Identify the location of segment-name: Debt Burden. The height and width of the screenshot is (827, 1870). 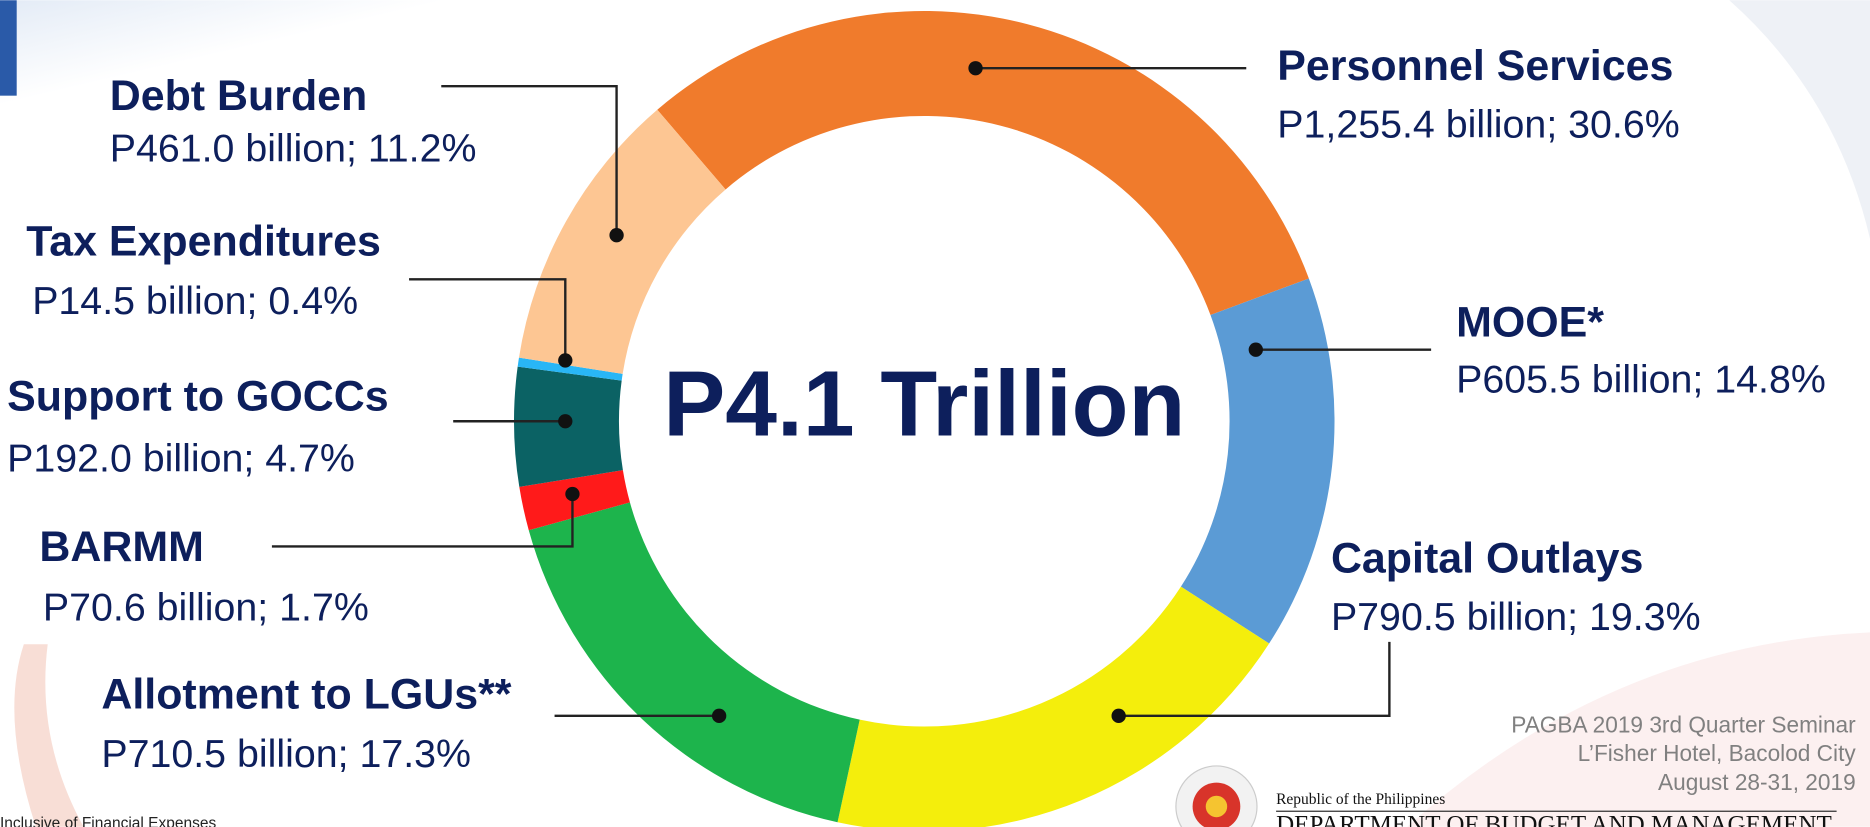
(239, 96).